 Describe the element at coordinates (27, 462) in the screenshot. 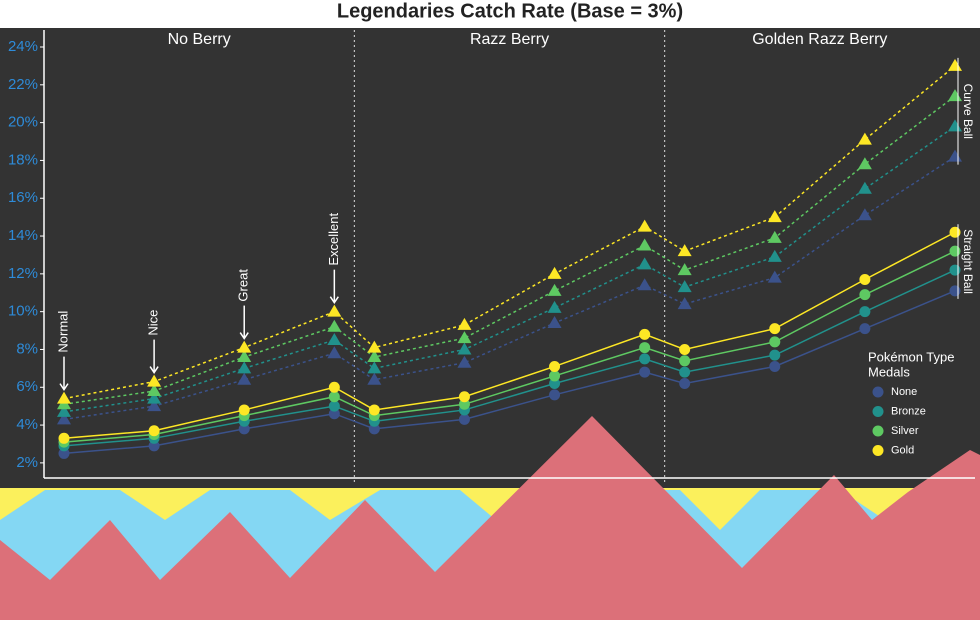

I see `y-tick-label: 2%` at that location.